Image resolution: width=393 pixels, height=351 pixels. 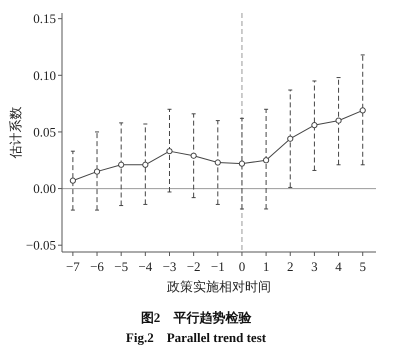 What do you see at coordinates (266, 266) in the screenshot?
I see `x-tick-label: 1` at bounding box center [266, 266].